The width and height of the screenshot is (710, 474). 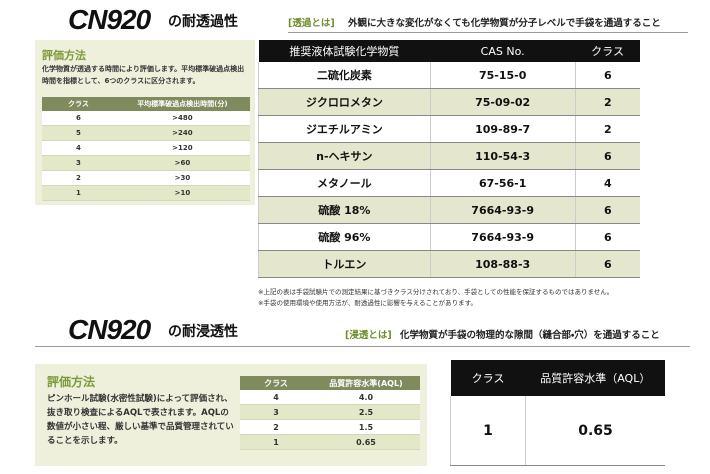 I want to click on header-cell: 品質許容水準（AQL）, so click(x=595, y=378).